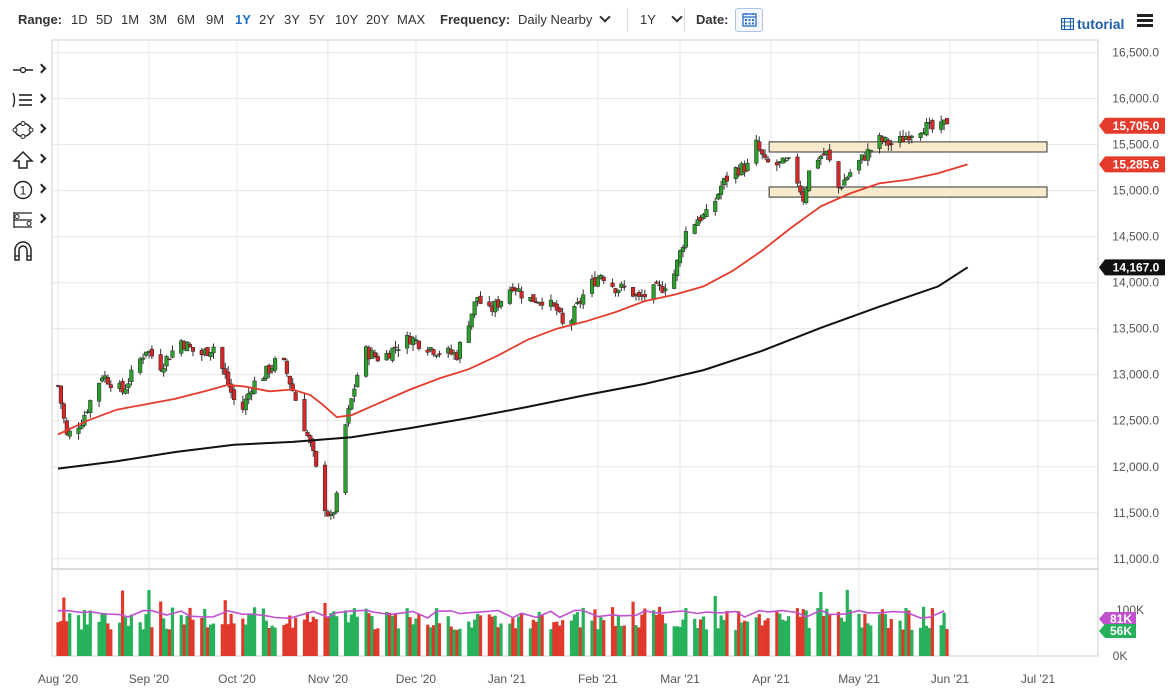  What do you see at coordinates (661, 19) in the screenshot?
I see `period-select: 1Y` at bounding box center [661, 19].